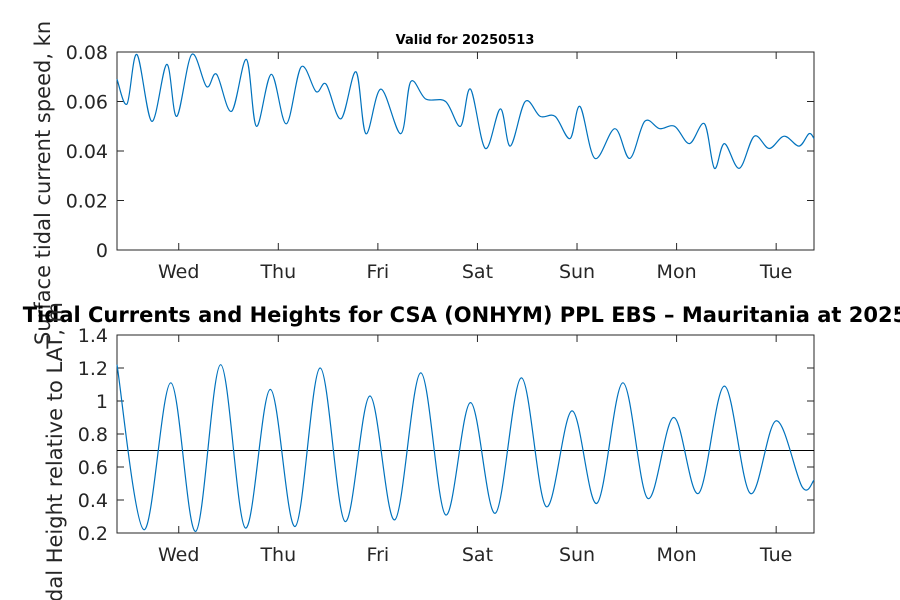  Describe the element at coordinates (87, 202) in the screenshot. I see `current-speed-y-tick-label: 0.02` at that location.